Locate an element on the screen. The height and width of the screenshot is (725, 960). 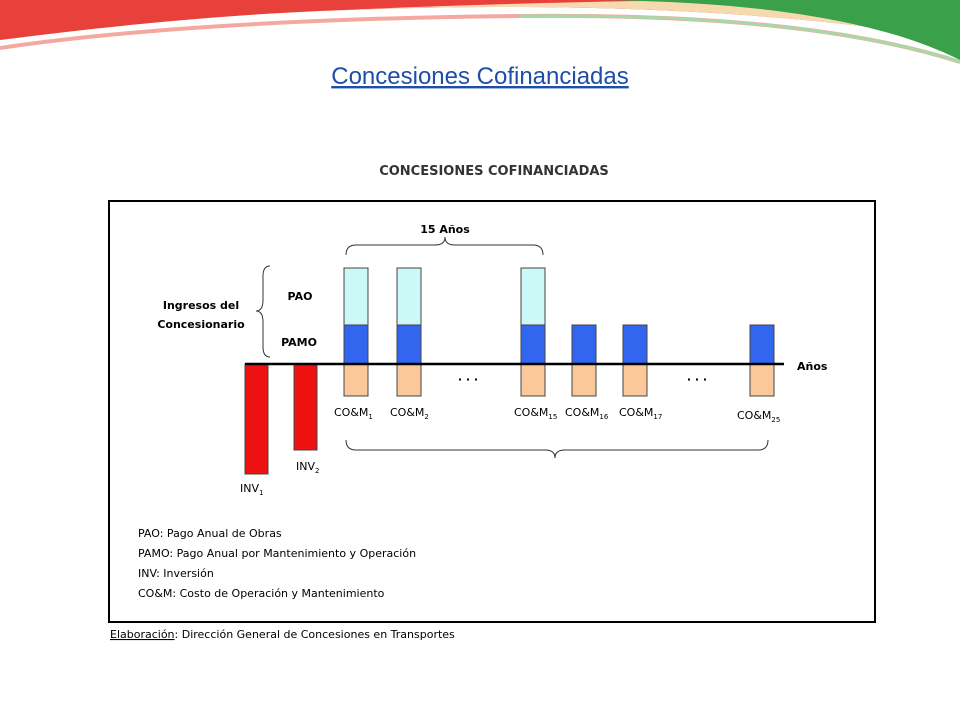
brace-operation is located at coordinates (557, 449).